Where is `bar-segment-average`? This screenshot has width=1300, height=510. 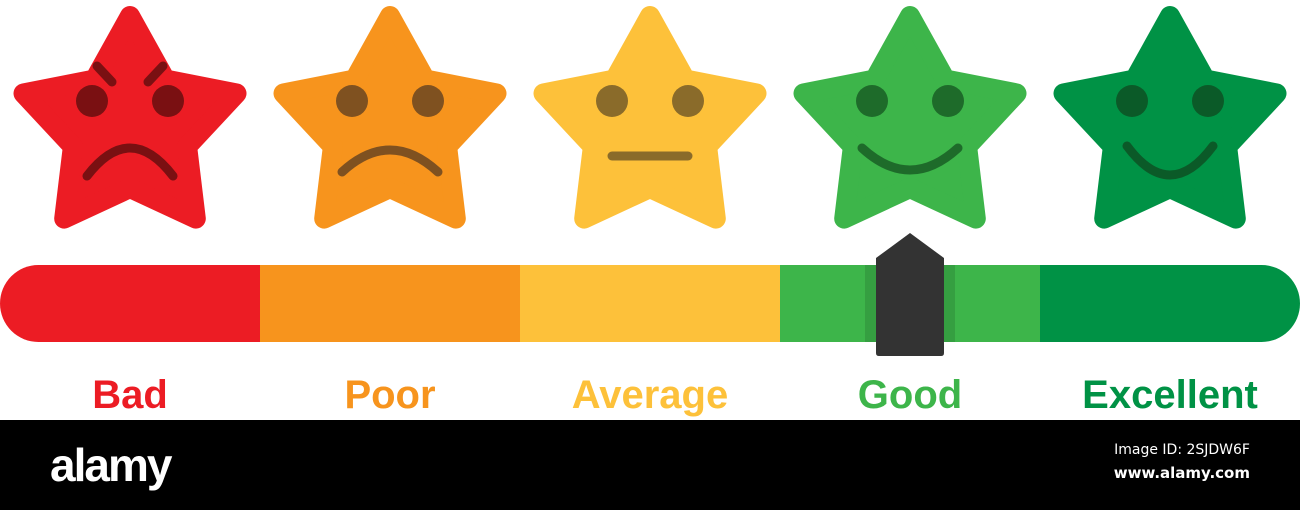 bar-segment-average is located at coordinates (650, 303).